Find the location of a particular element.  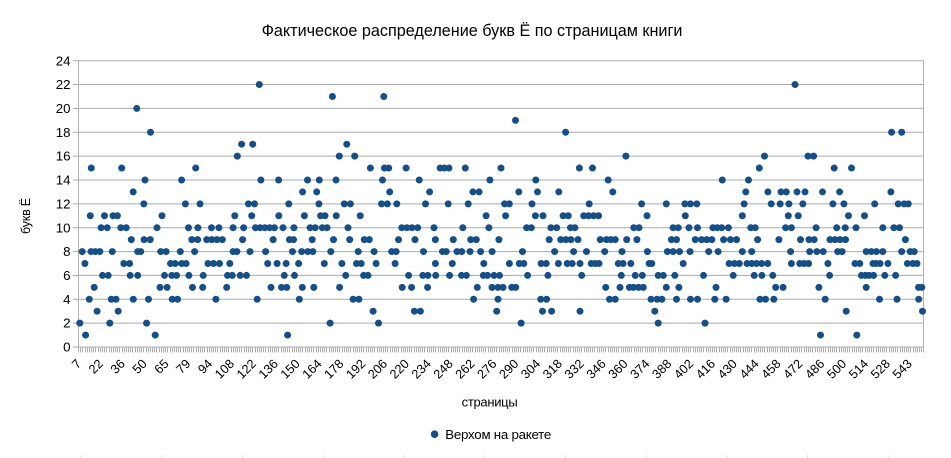

svg-text: 0 is located at coordinates (66, 347).